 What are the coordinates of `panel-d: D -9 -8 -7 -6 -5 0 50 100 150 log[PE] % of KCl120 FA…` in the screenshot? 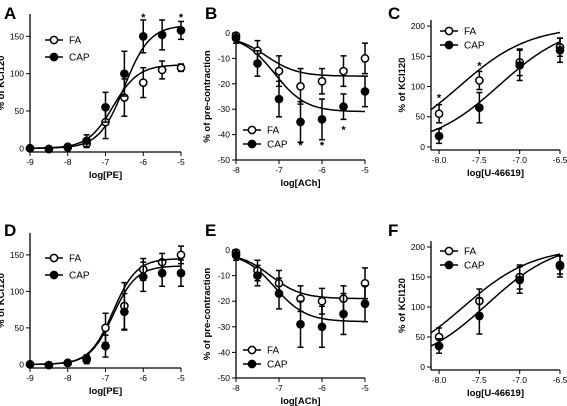 It's located at (93, 309).